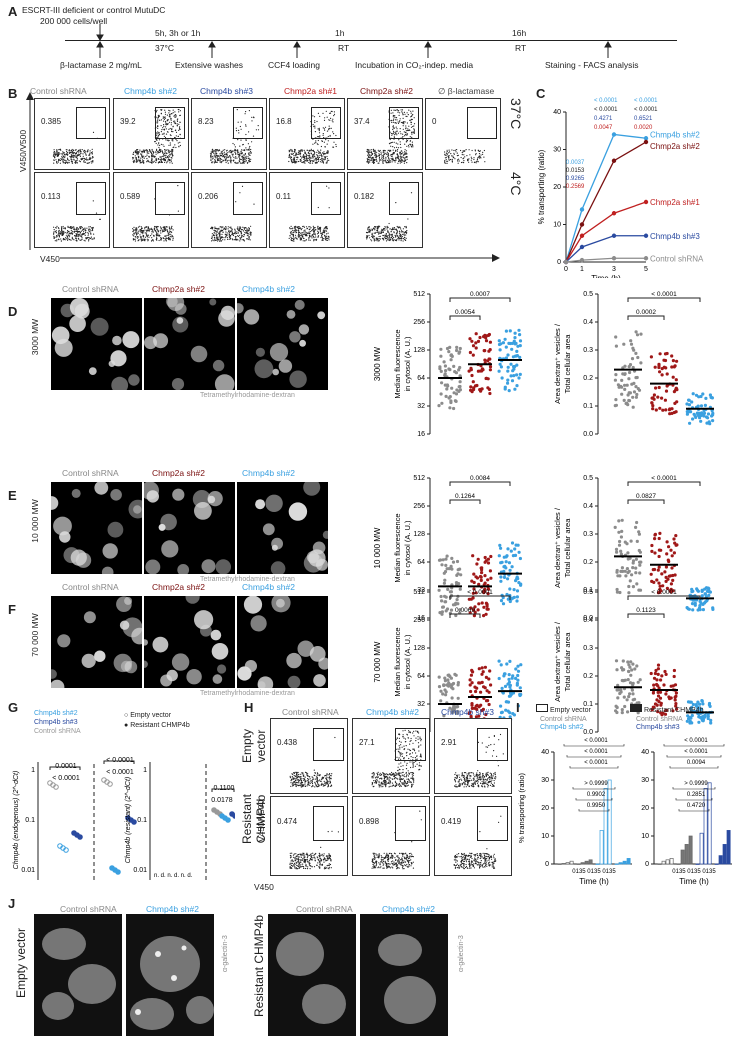 The width and height of the screenshot is (739, 1043). Describe the element at coordinates (56, 713) in the screenshot. I see `g-leg-1: Chmp4b sh#2` at that location.